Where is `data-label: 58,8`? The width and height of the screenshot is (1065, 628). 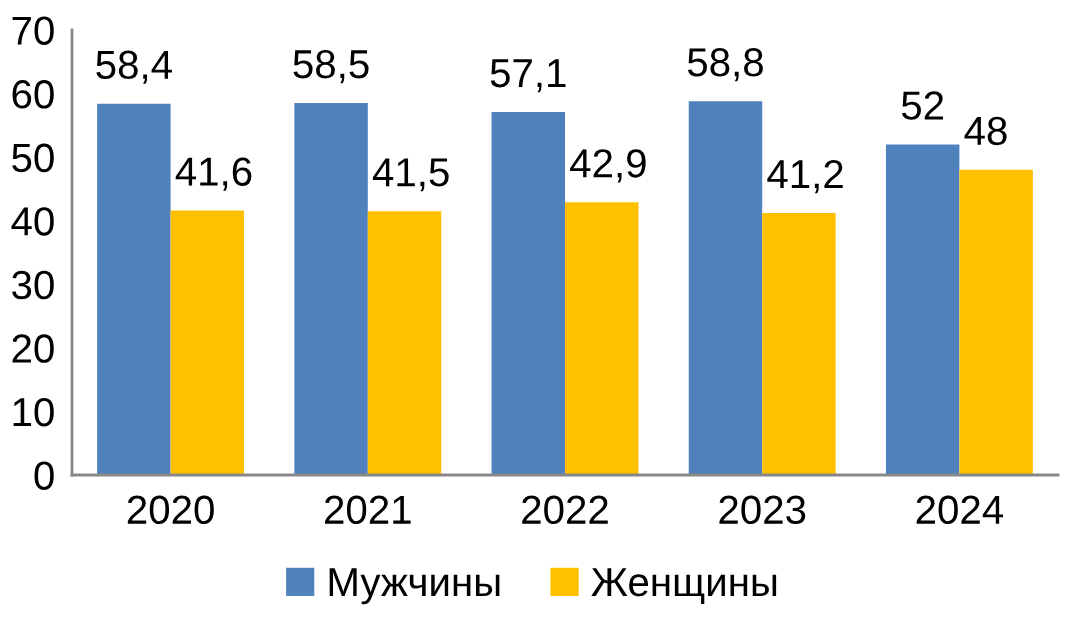
data-label: 58,8 is located at coordinates (725, 65).